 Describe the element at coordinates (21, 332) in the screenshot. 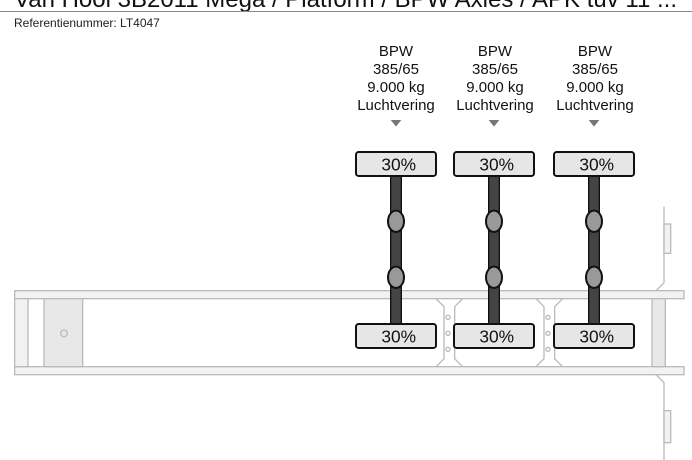

I see `frame-front` at that location.